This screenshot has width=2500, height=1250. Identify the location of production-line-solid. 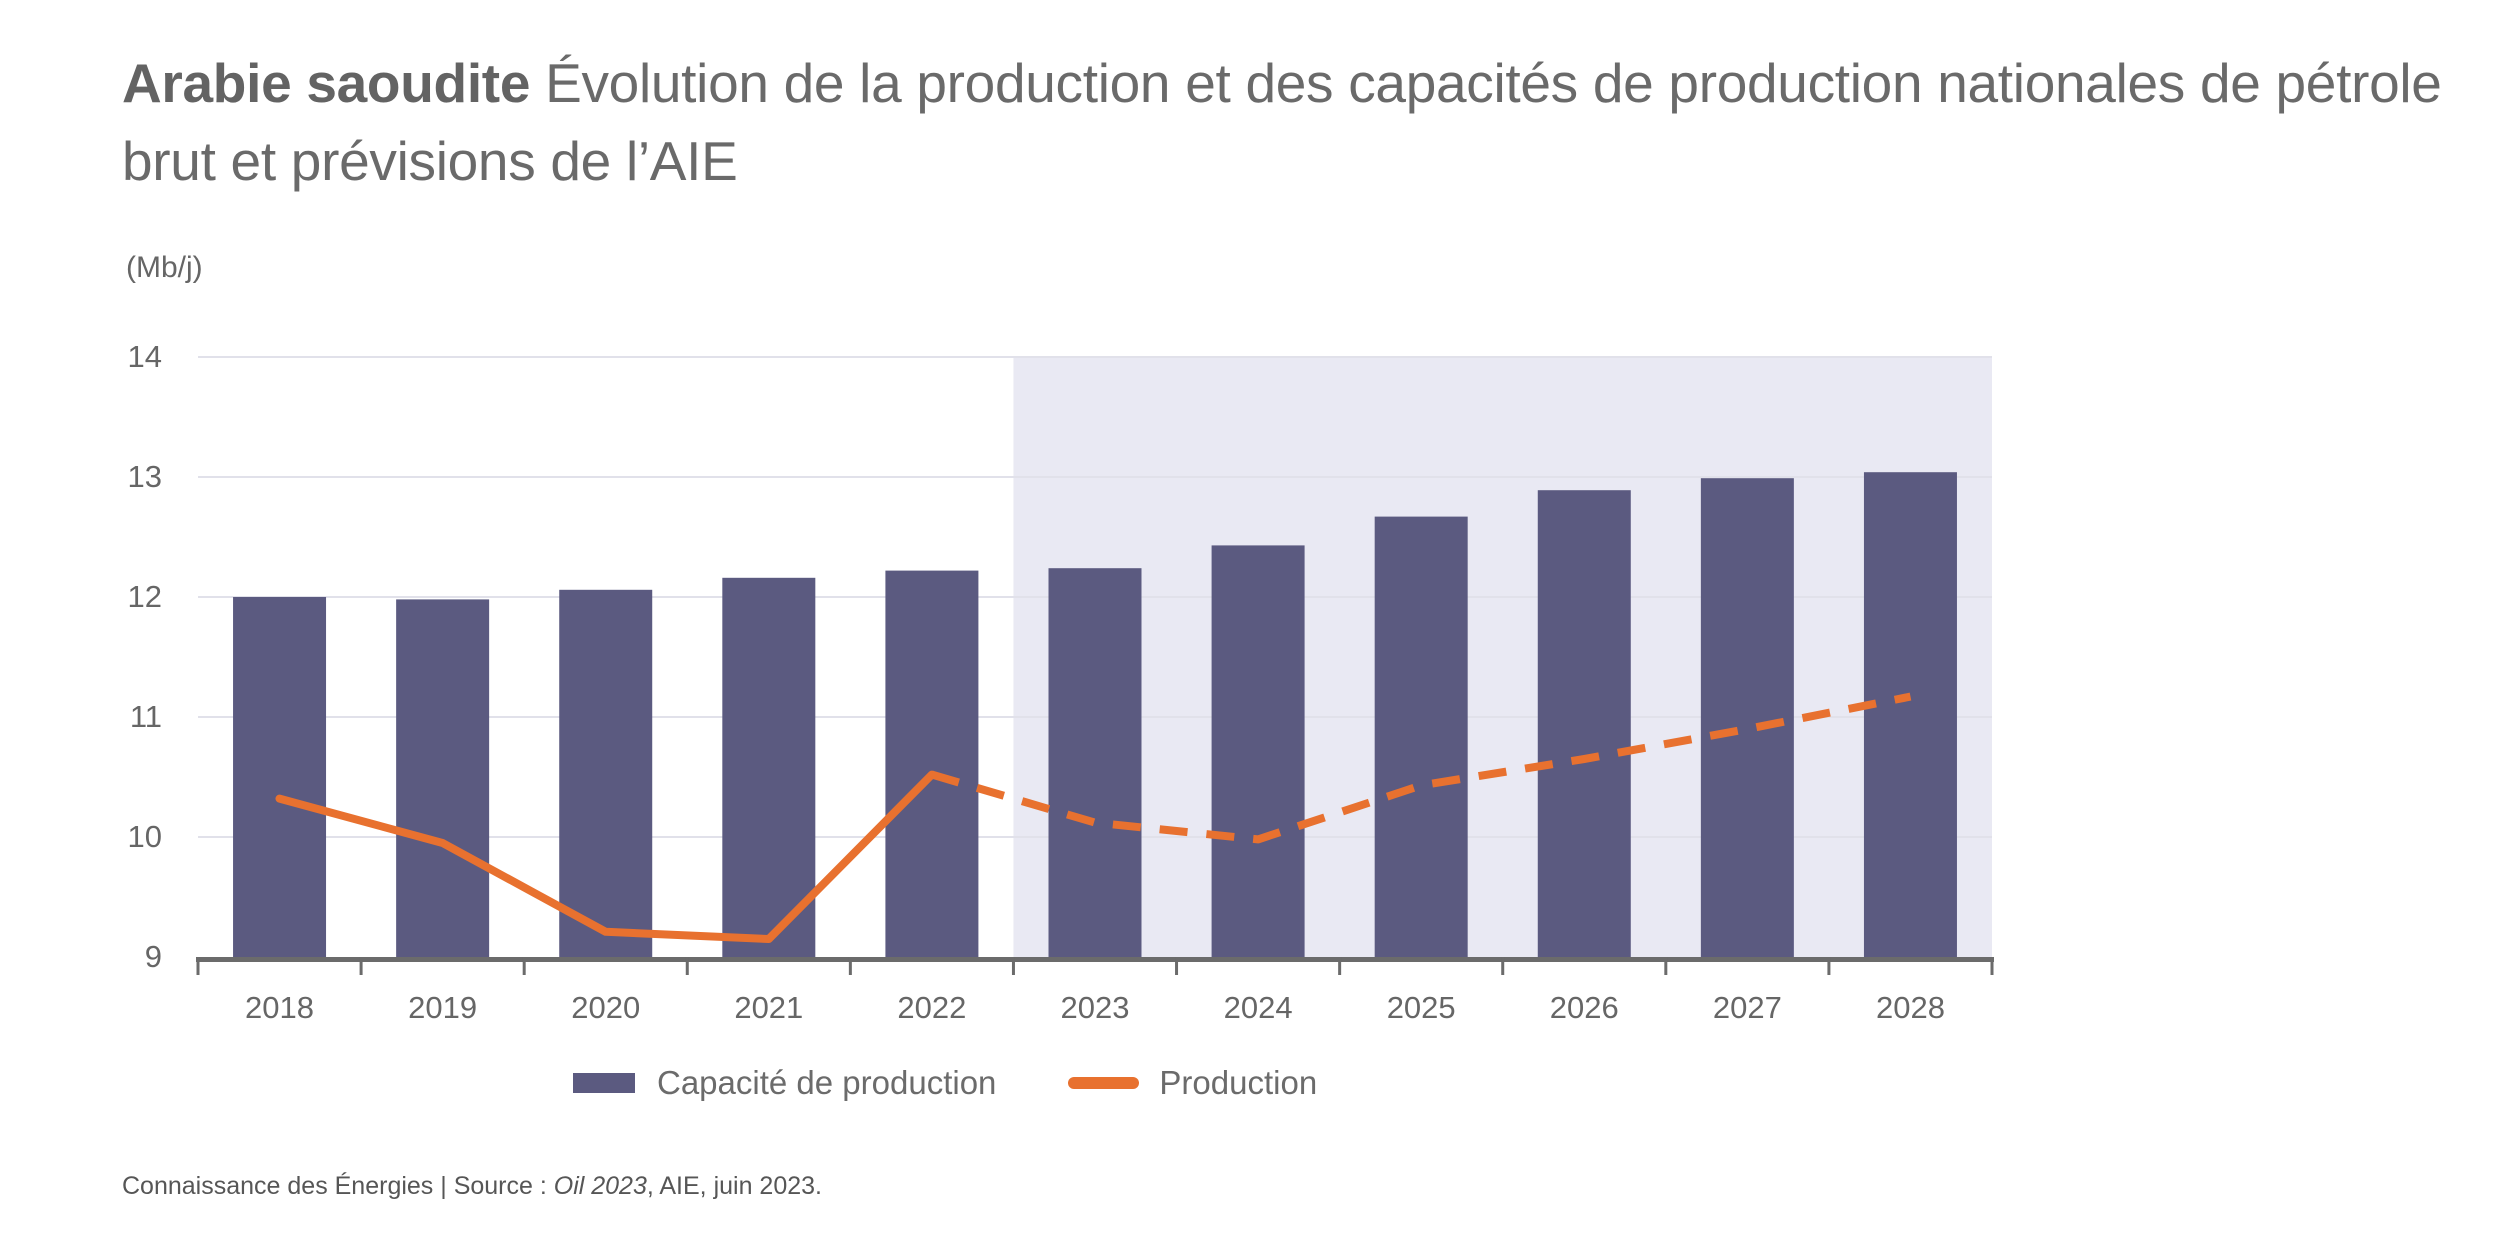
(605, 856).